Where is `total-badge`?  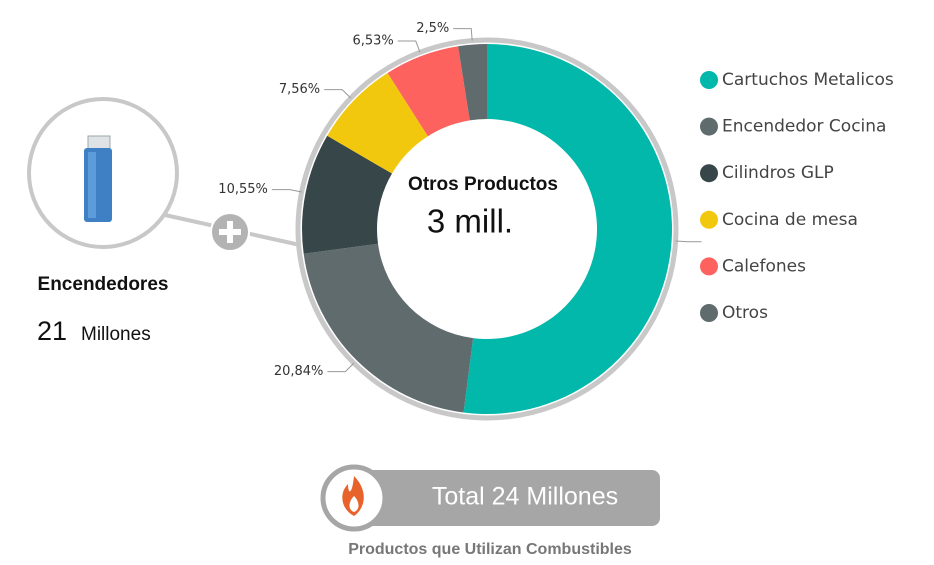 total-badge is located at coordinates (490, 498).